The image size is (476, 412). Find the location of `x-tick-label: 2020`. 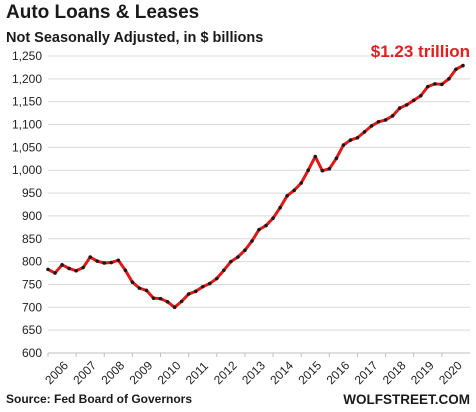

x-tick-label: 2020 is located at coordinates (450, 372).